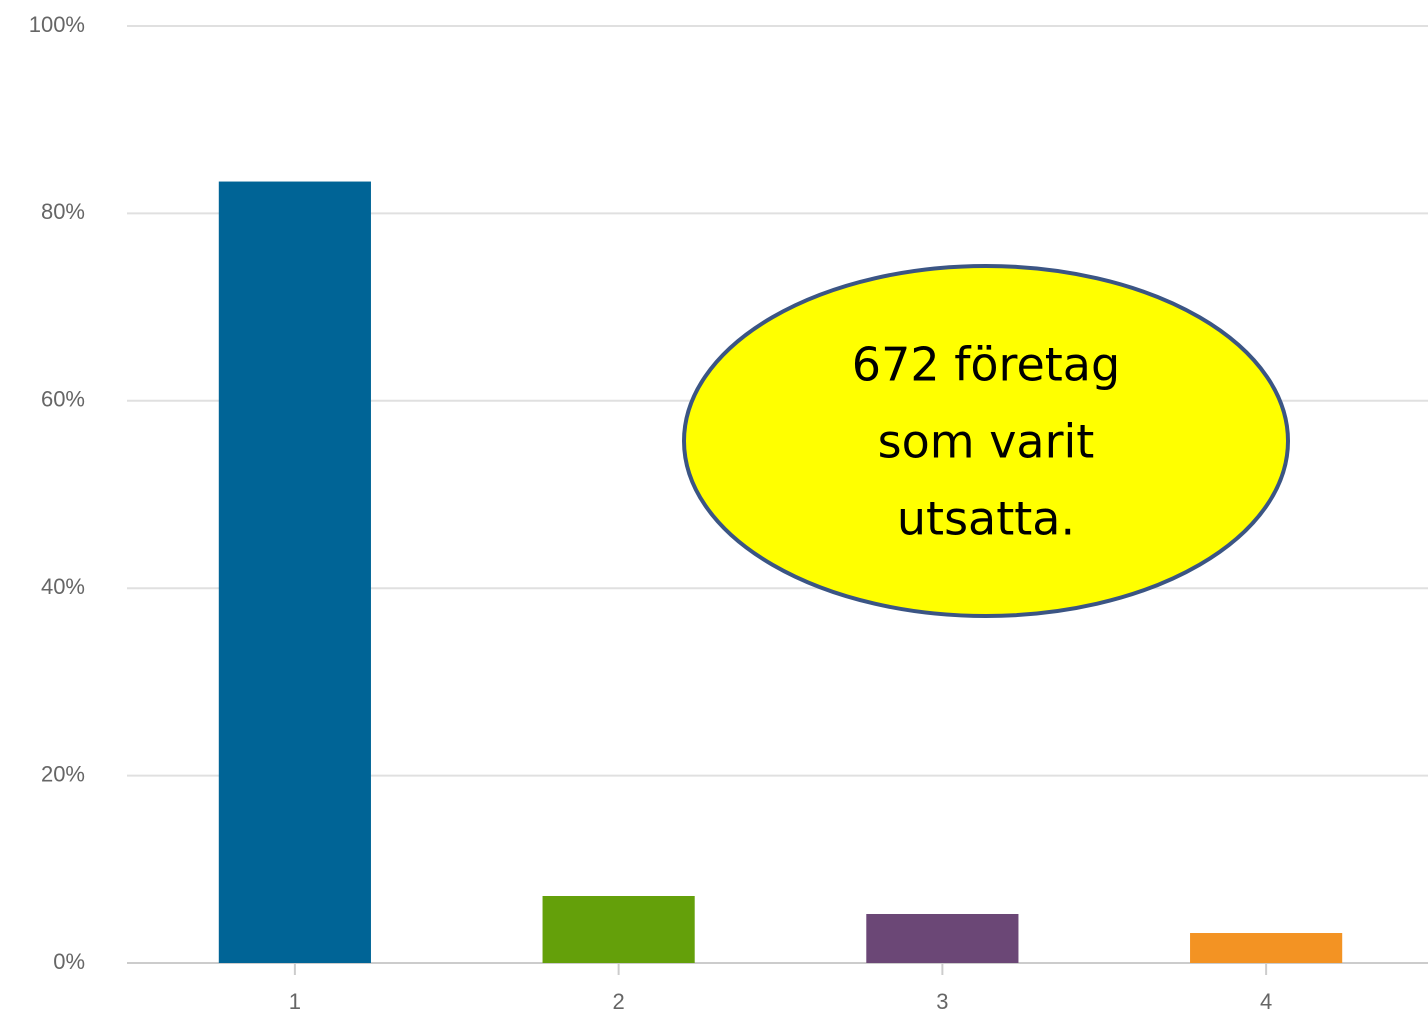  Describe the element at coordinates (63, 586) in the screenshot. I see `y-tick-label: 40%` at that location.